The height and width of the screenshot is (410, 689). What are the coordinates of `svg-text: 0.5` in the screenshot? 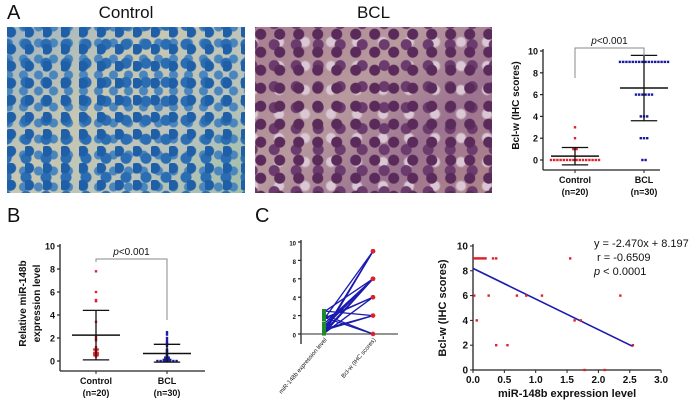 It's located at (504, 380).